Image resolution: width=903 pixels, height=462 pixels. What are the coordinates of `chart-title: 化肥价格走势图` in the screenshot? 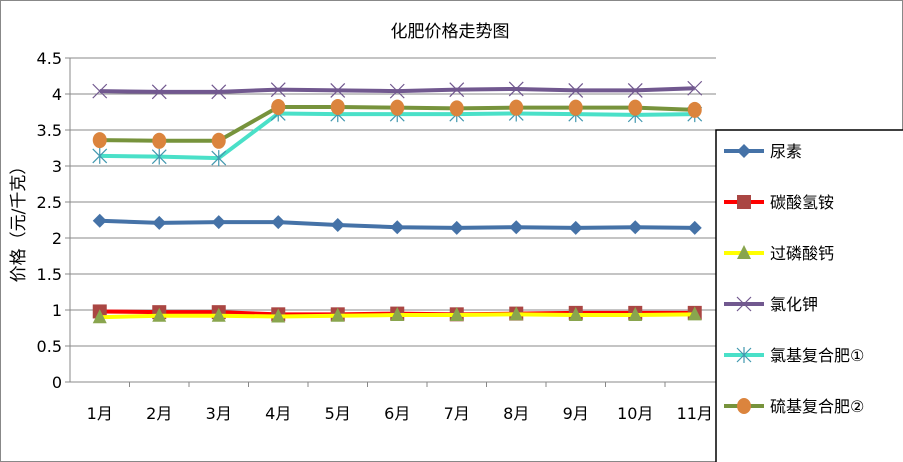 It's located at (450, 32).